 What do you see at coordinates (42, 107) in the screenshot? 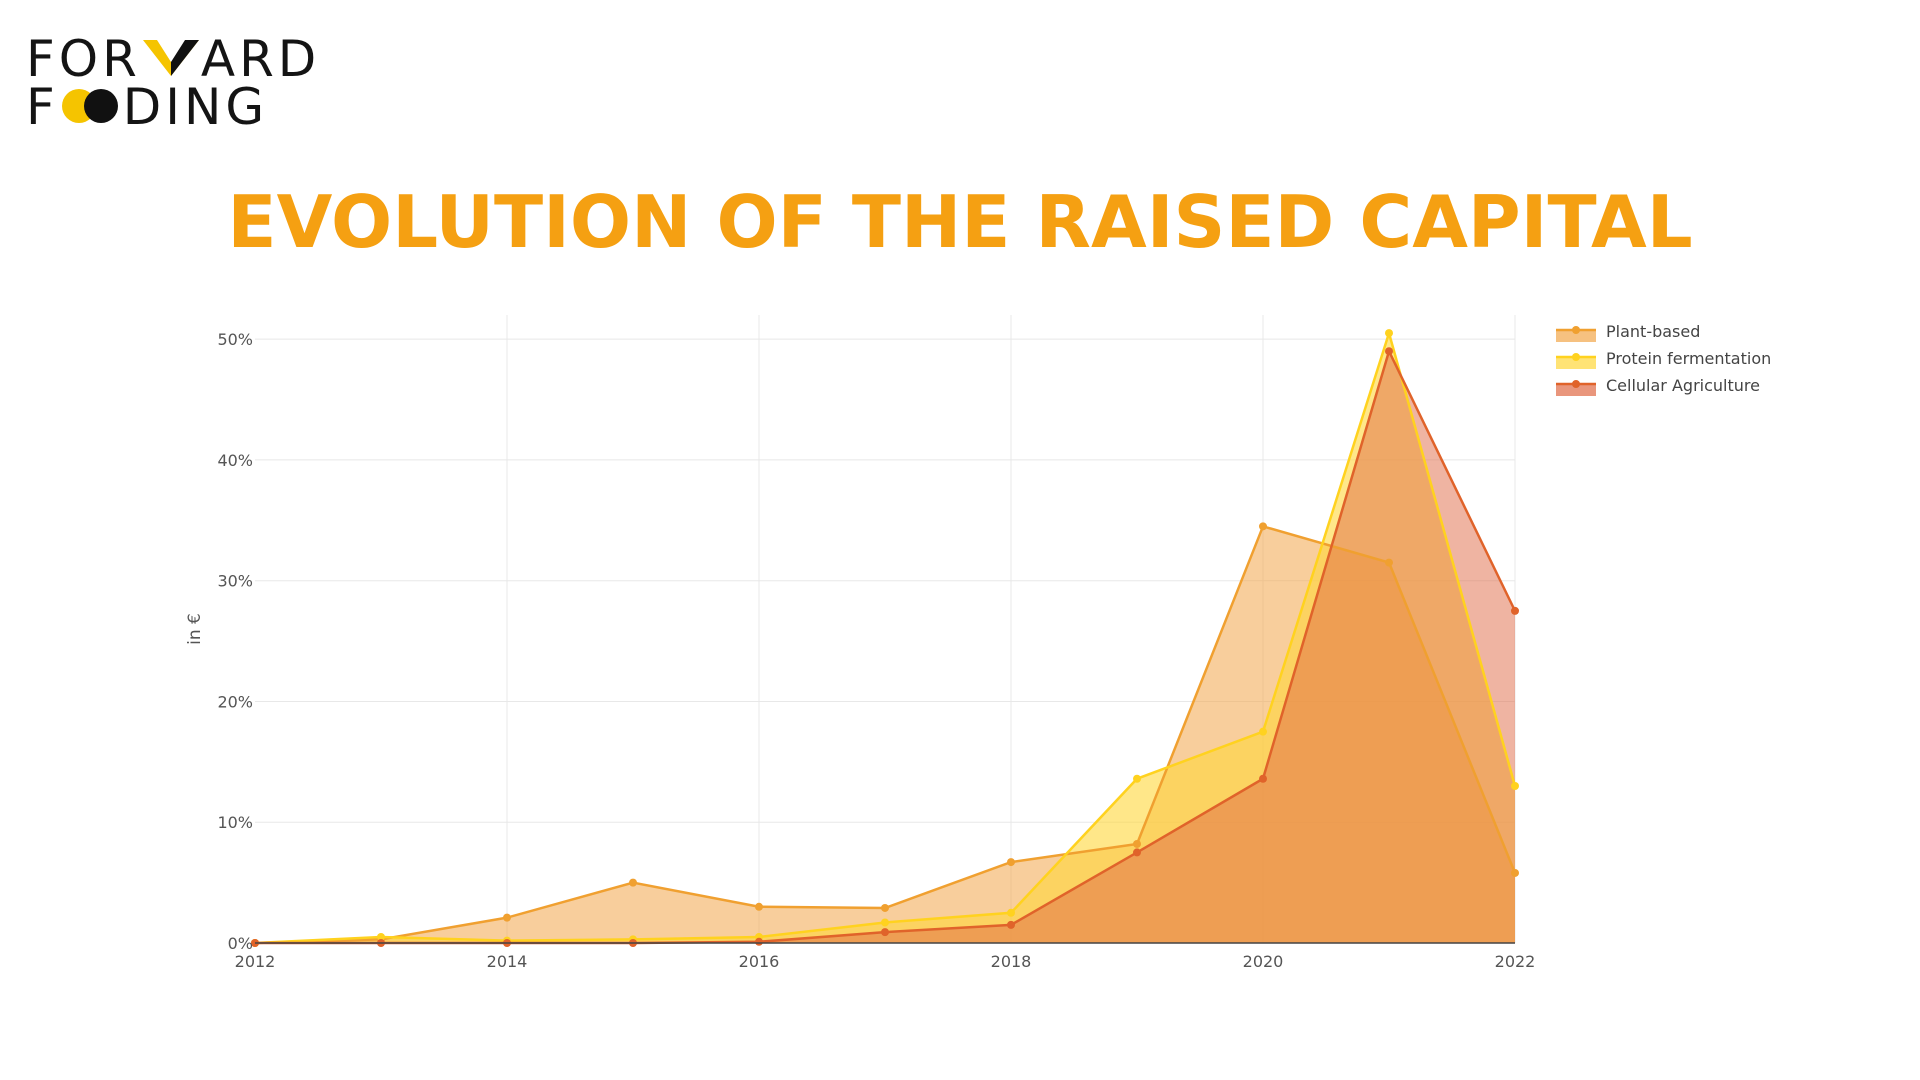
I see `logo-text-f: F` at bounding box center [42, 107].